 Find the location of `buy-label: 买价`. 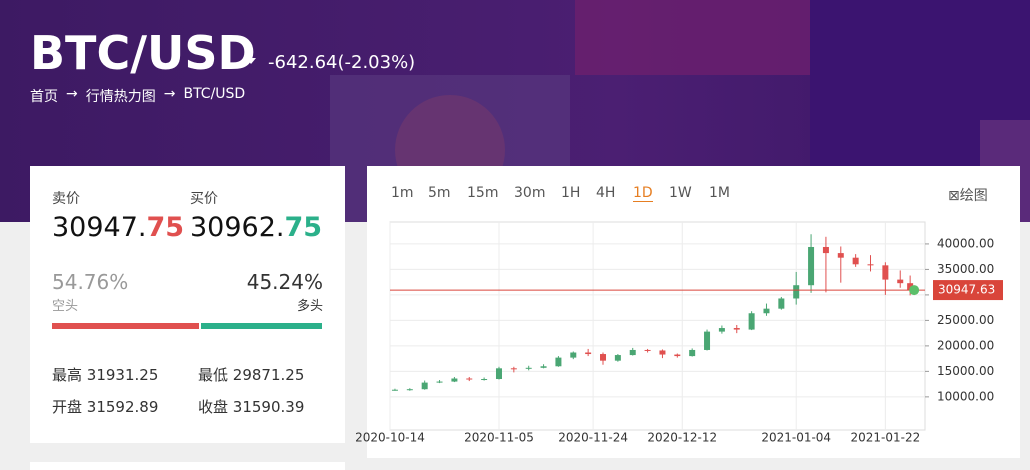

buy-label: 买价 is located at coordinates (204, 199).